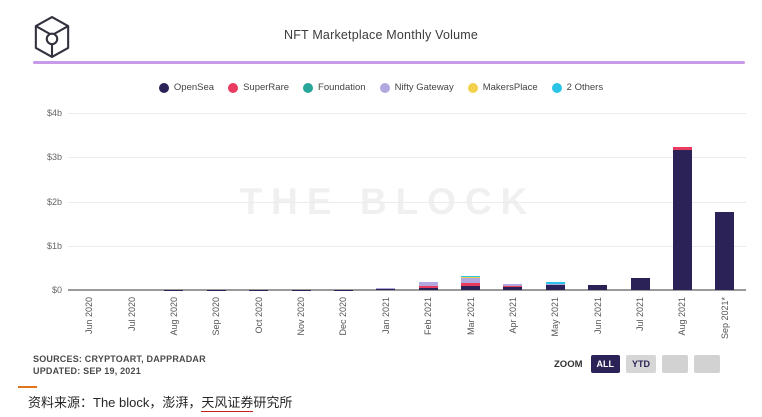  What do you see at coordinates (89, 316) in the screenshot?
I see `x-tick-label: Jun 2020` at bounding box center [89, 316].